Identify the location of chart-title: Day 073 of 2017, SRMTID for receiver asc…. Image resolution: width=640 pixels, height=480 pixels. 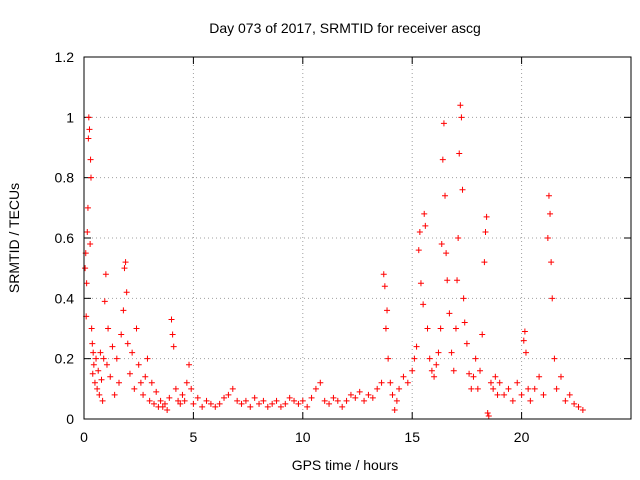
(345, 28).